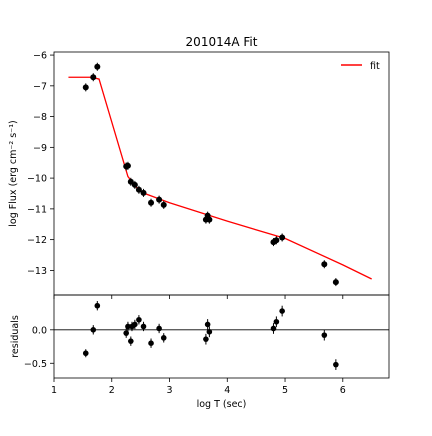  Describe the element at coordinates (35, 364) in the screenshot. I see `residuals-y-tick-label: −0.5` at that location.